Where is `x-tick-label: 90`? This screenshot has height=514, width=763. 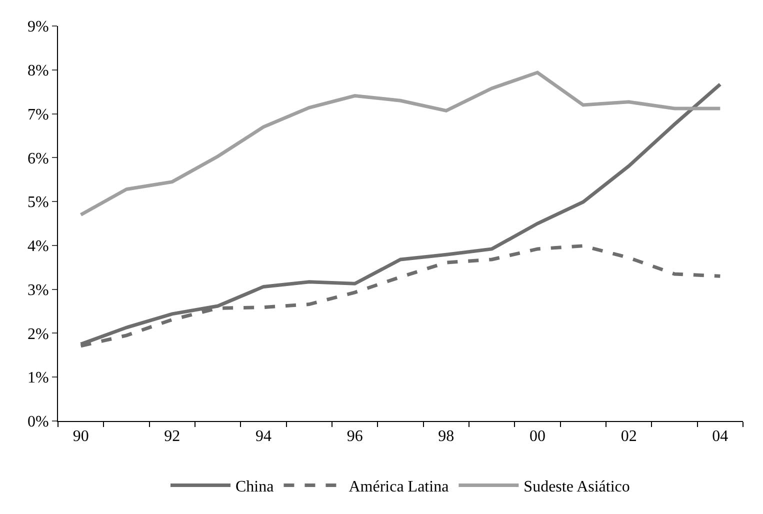
x-tick-label: 90 is located at coordinates (80, 437).